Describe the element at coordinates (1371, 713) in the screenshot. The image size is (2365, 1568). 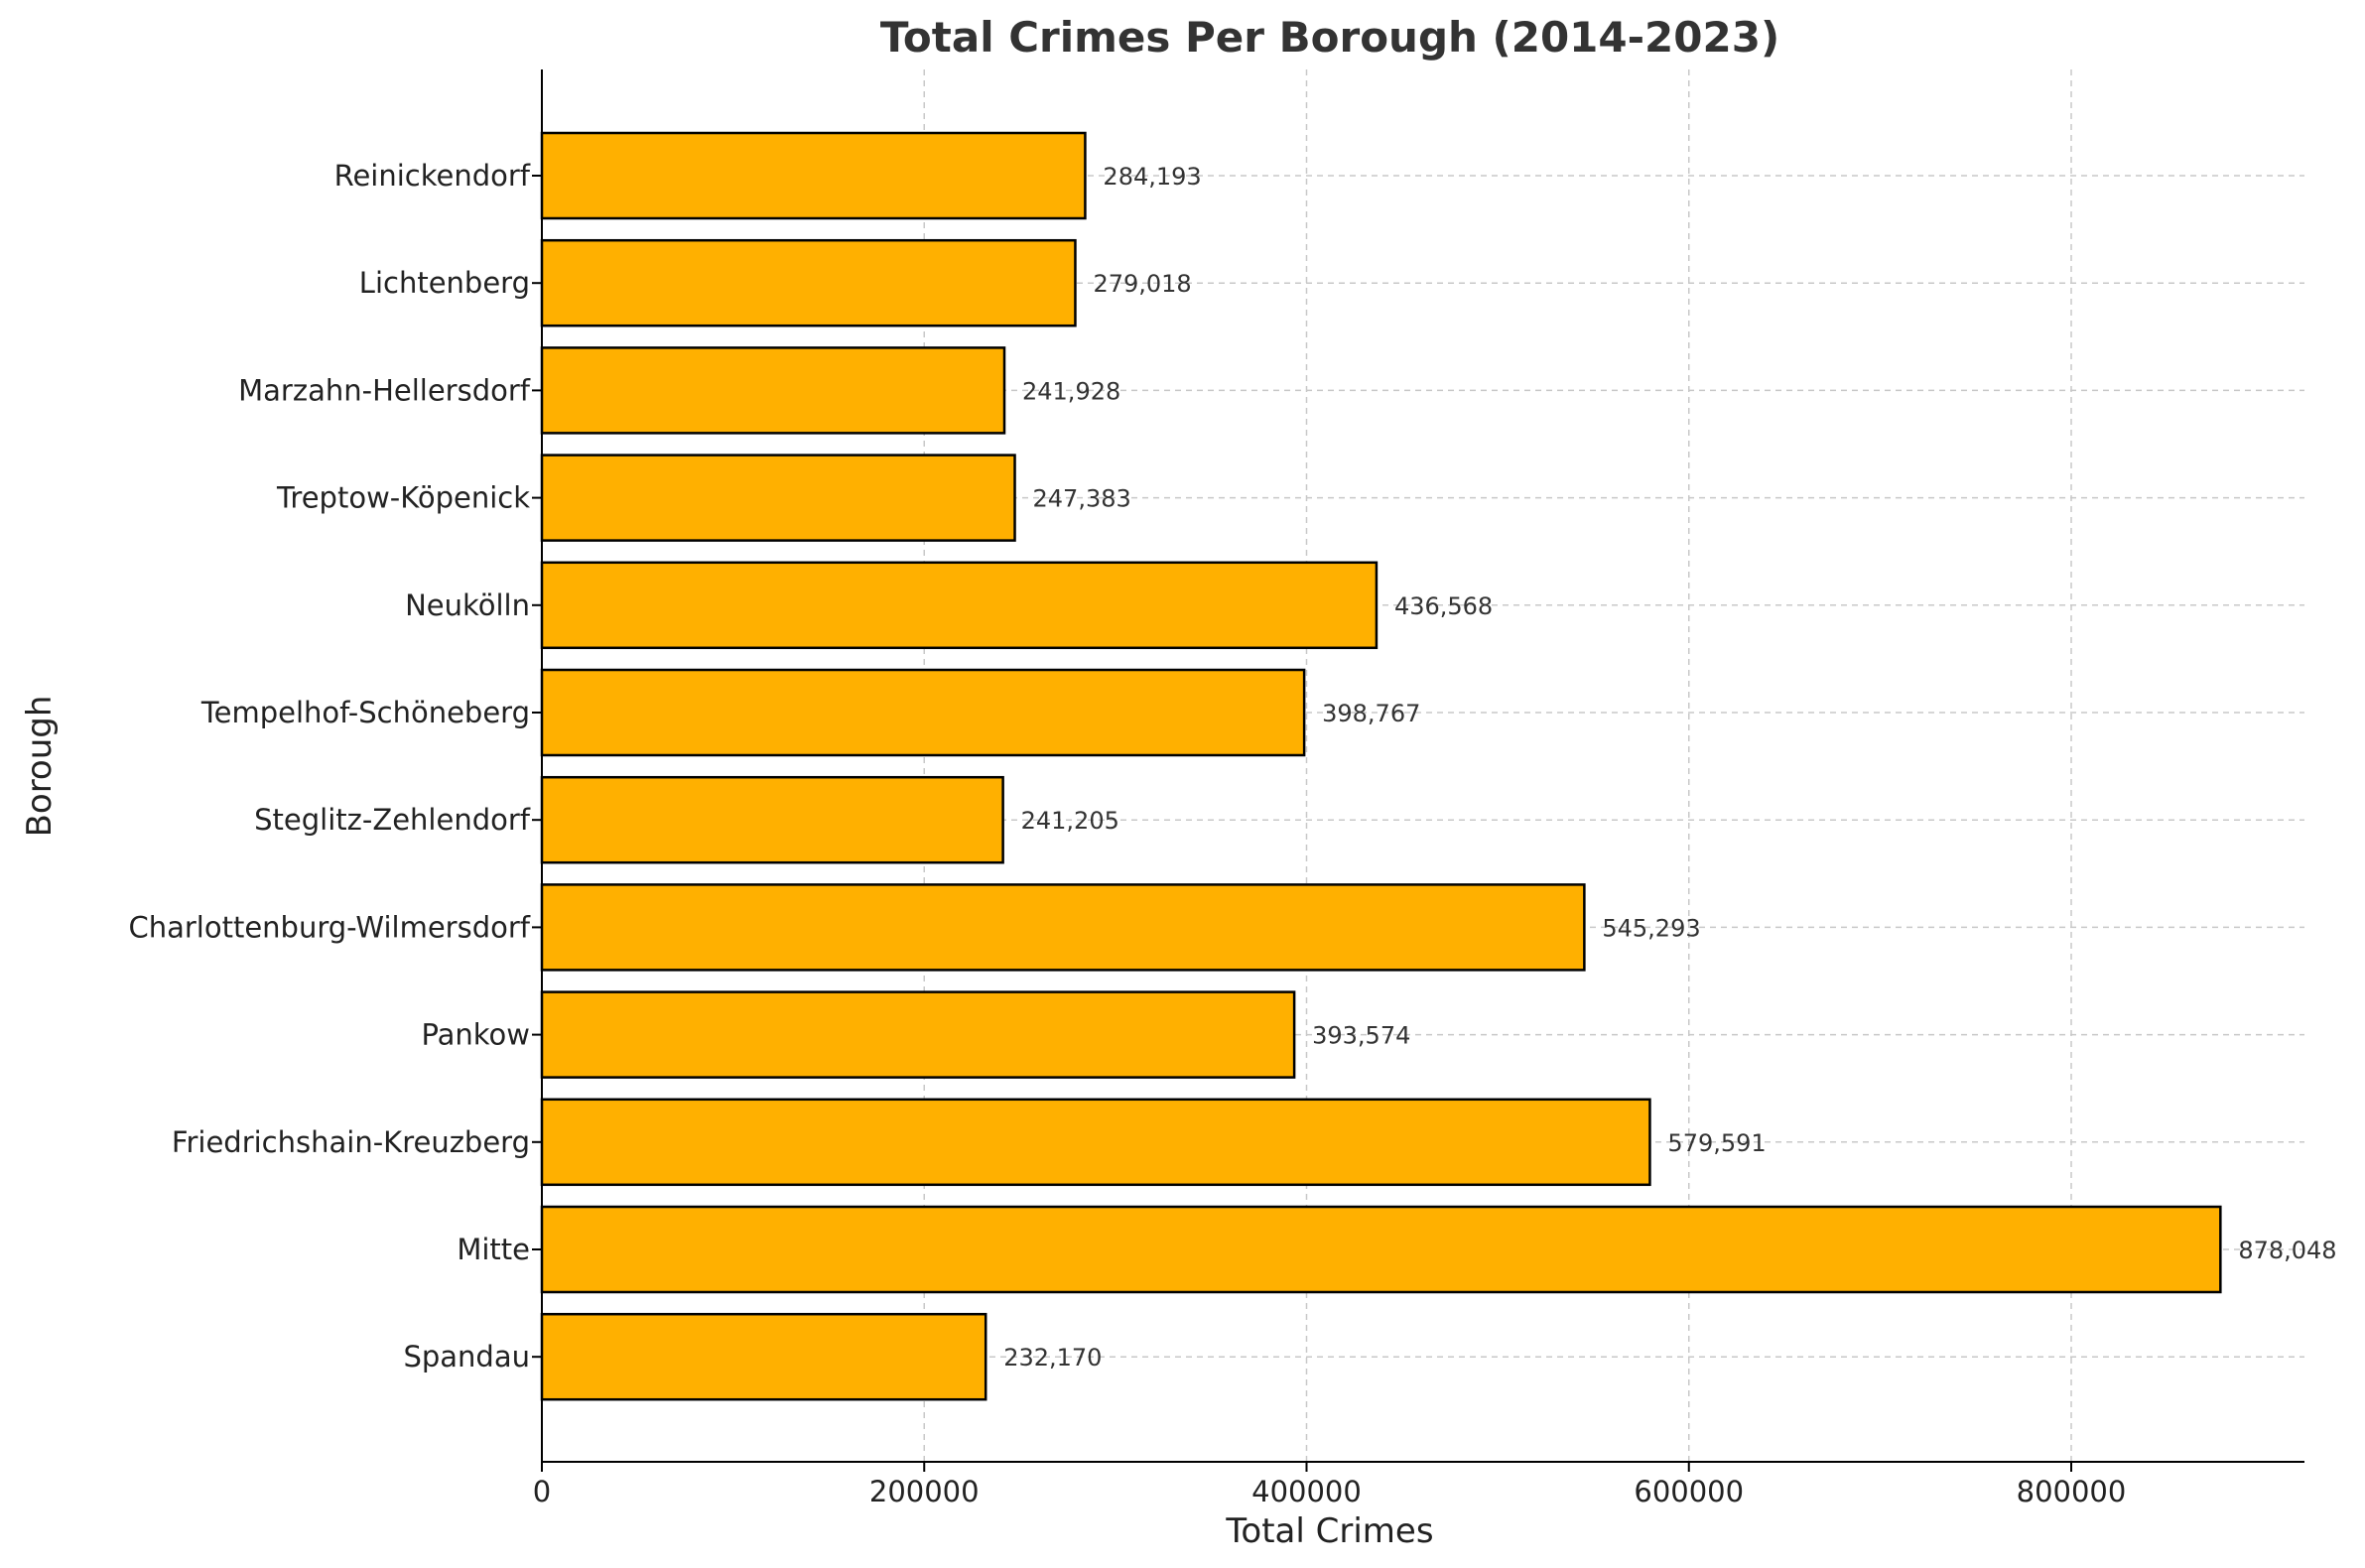
I see `data-label: 398,767` at that location.